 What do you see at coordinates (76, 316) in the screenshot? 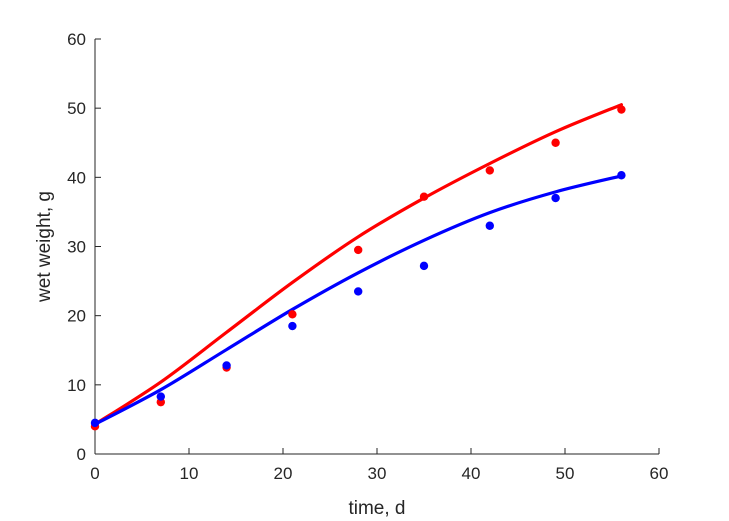
I see `y-tick-label: 20` at bounding box center [76, 316].